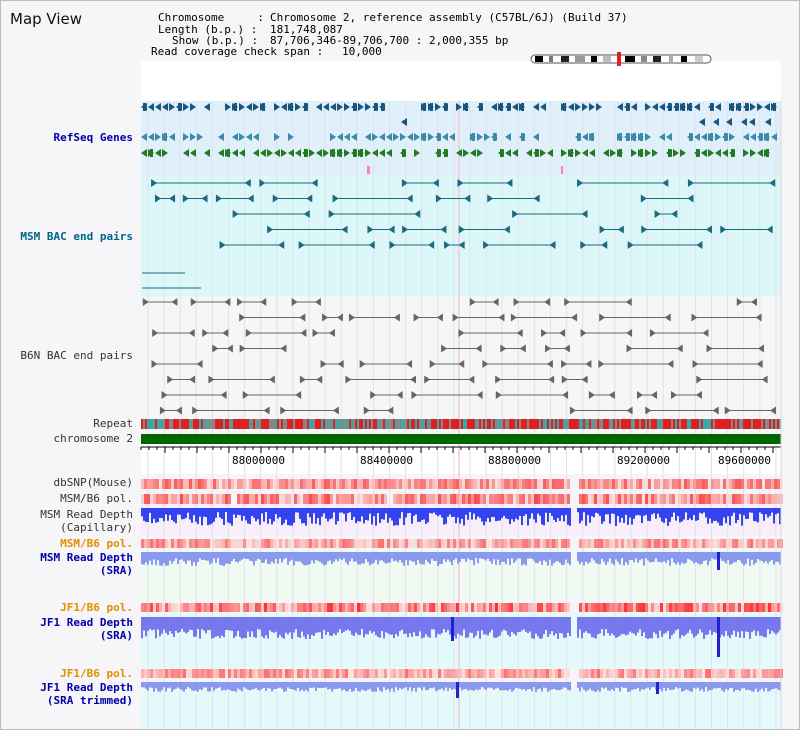 Image resolution: width=800 pixels, height=730 pixels. What do you see at coordinates (375, 107) in the screenshot?
I see `gene-exon` at bounding box center [375, 107].